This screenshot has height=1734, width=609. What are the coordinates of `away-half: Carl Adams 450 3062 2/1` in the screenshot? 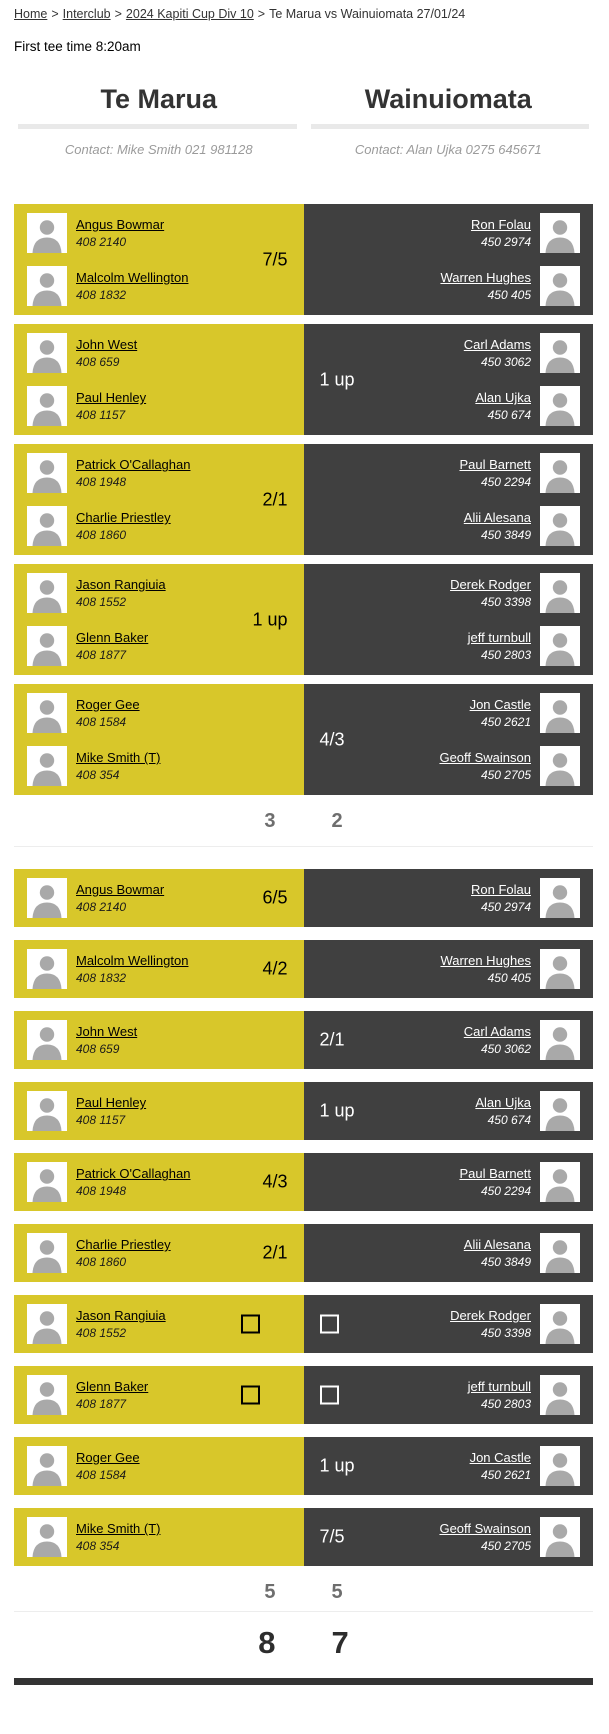 It's located at (448, 1040).